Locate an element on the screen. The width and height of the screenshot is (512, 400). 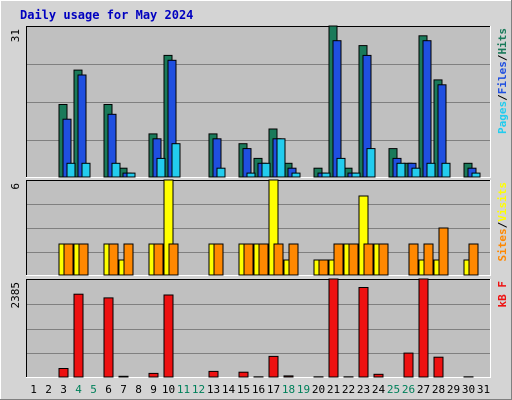
x-tick-label-15: 15 is located at coordinates (243, 389).